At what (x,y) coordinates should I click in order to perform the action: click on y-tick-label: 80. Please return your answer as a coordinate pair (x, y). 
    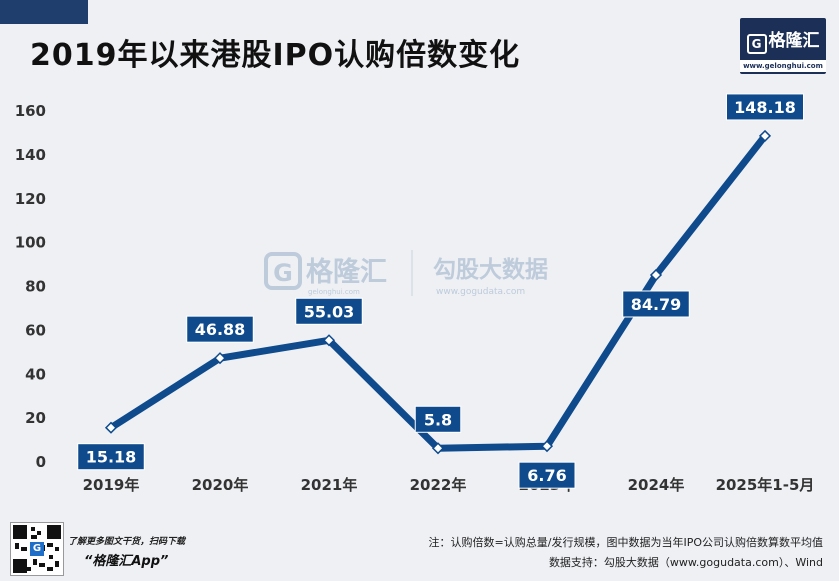
    Looking at the image, I should click on (35, 287).